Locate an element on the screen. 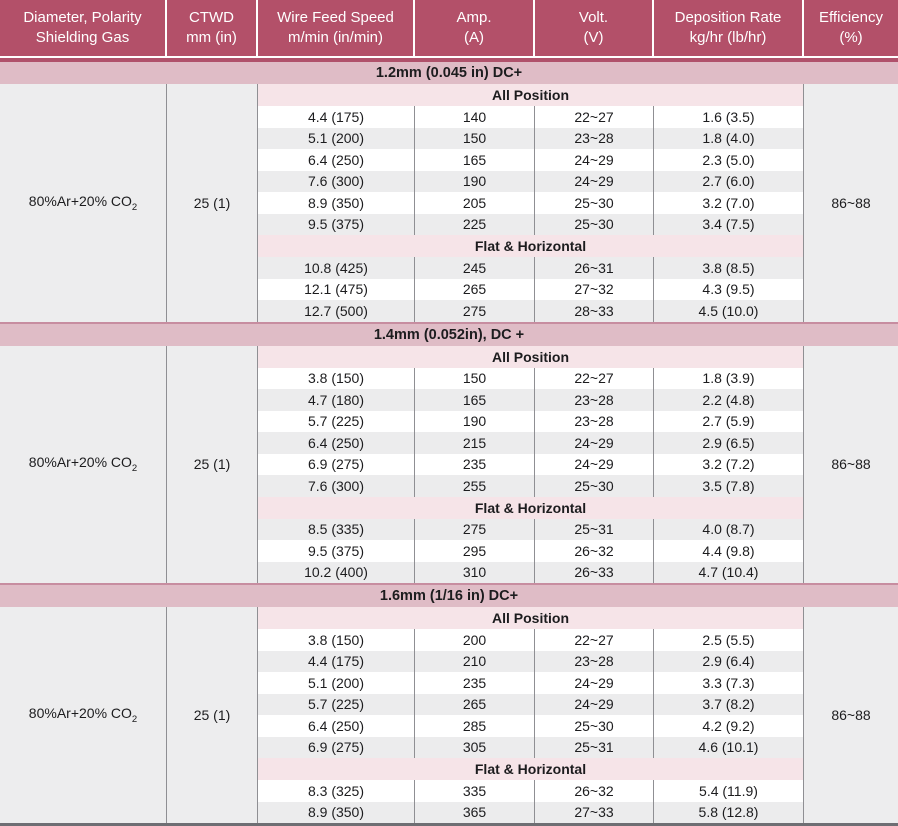 The height and width of the screenshot is (826, 898). wire-feed-speed-cell: 5.1 (200) is located at coordinates (336, 683).